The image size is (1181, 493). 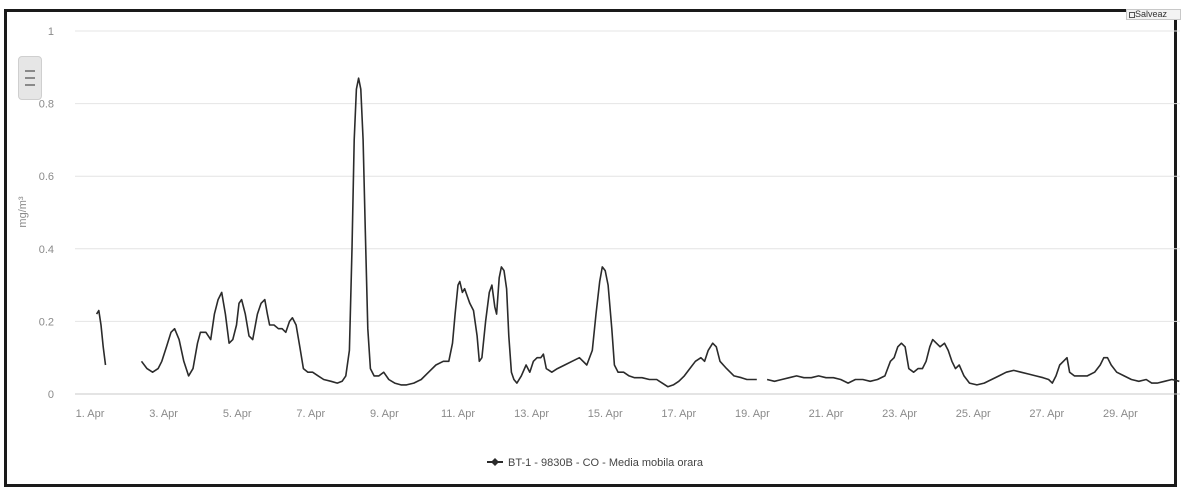 I want to click on y-tick-label: 1, so click(x=51, y=32).